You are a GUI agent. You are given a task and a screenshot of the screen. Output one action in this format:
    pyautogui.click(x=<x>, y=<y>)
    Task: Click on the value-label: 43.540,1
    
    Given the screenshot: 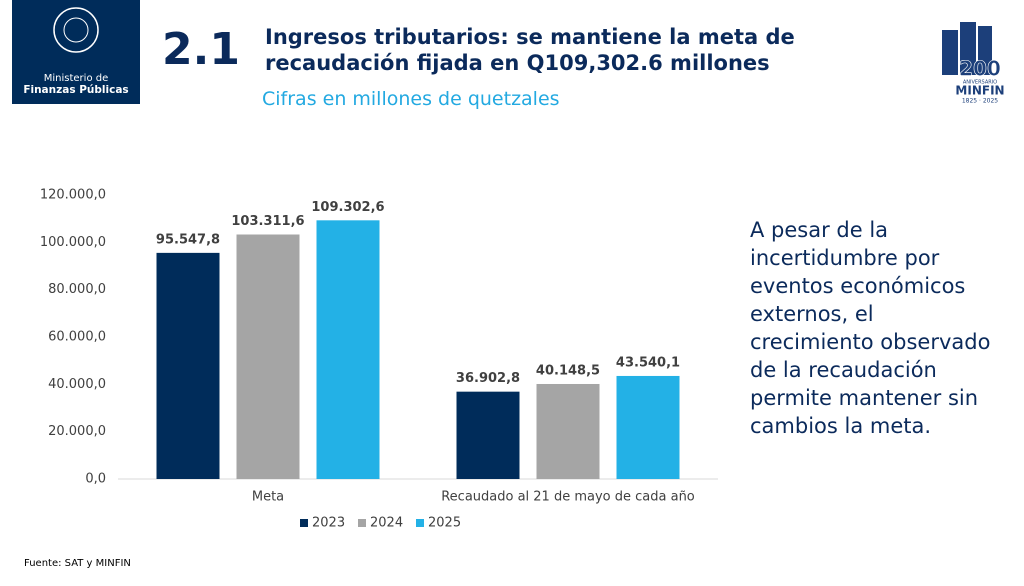 What is the action you would take?
    pyautogui.click(x=648, y=362)
    